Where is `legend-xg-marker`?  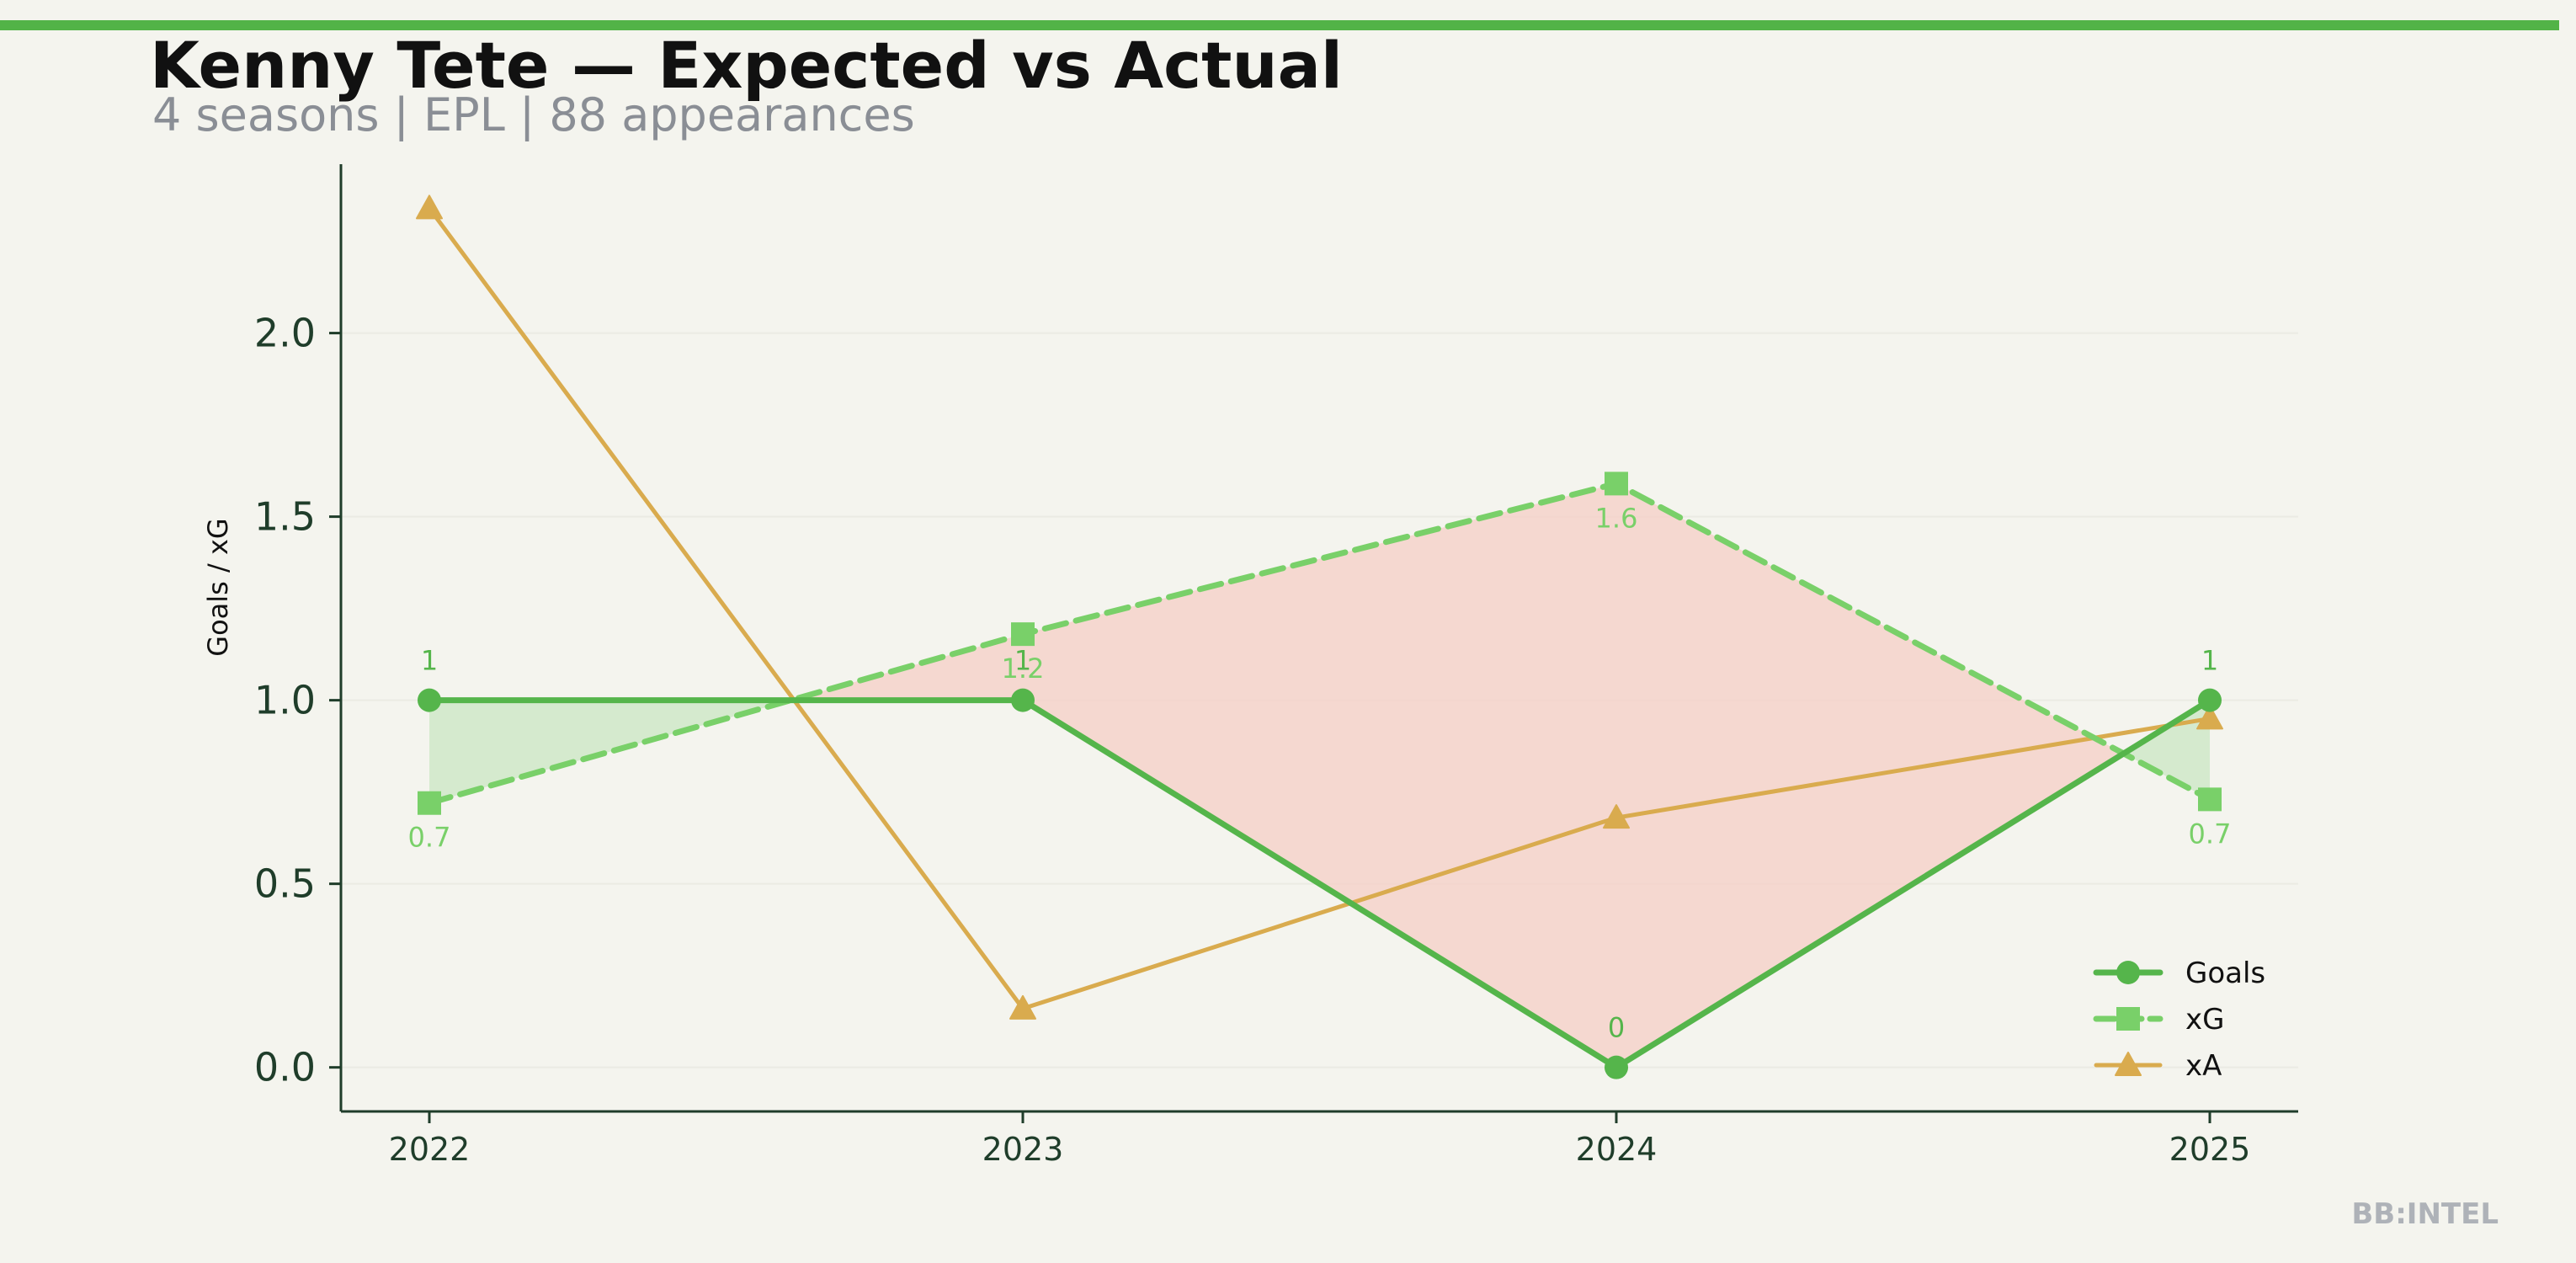
legend-xg-marker is located at coordinates (2128, 1019).